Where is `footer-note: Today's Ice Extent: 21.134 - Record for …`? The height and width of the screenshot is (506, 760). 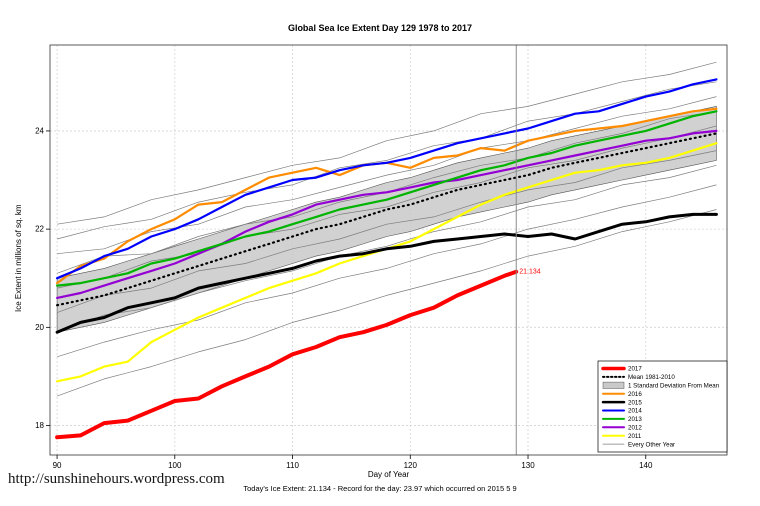 footer-note: Today's Ice Extent: 21.134 - Record for … is located at coordinates (380, 488).